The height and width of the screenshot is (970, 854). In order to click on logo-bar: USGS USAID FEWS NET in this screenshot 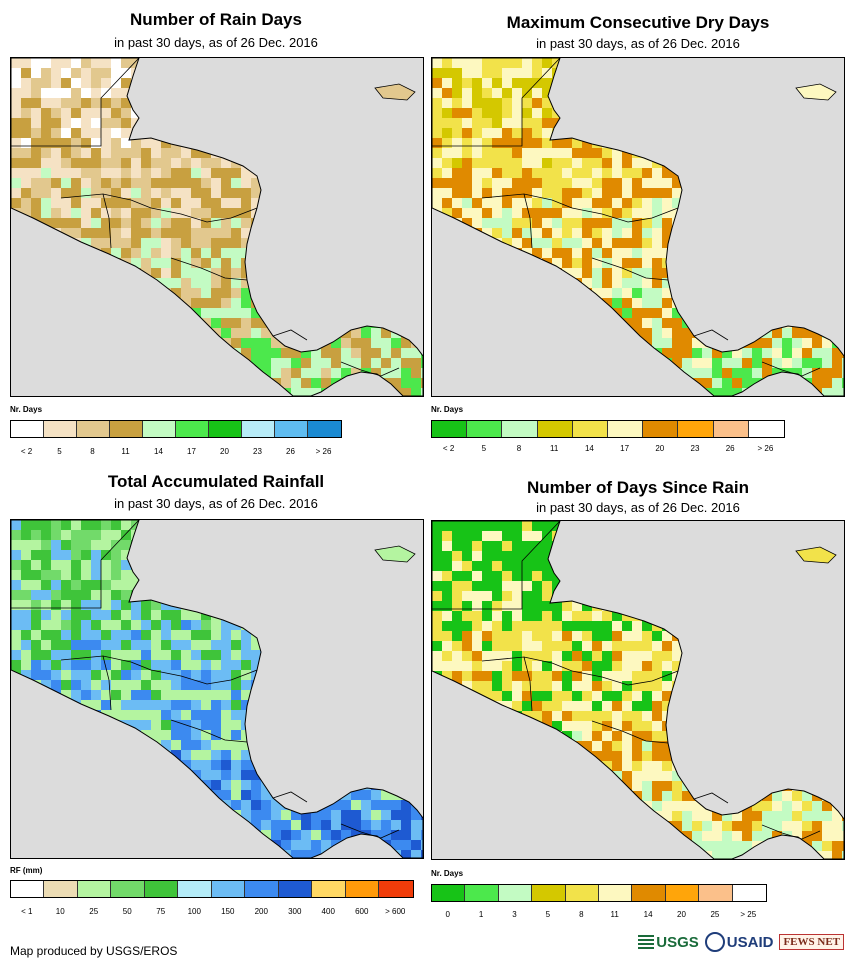, I will do `click(741, 942)`.